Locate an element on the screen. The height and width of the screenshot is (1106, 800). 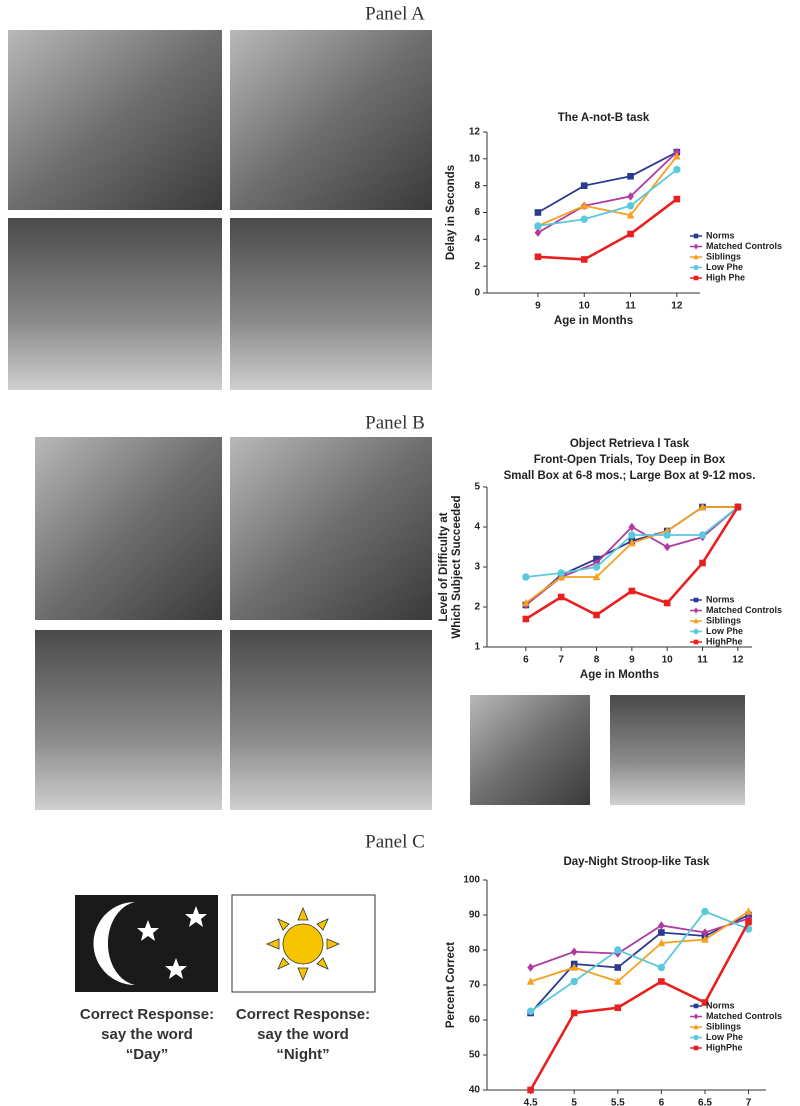
y-axis-label: Delay in Seconds is located at coordinates (451, 212).